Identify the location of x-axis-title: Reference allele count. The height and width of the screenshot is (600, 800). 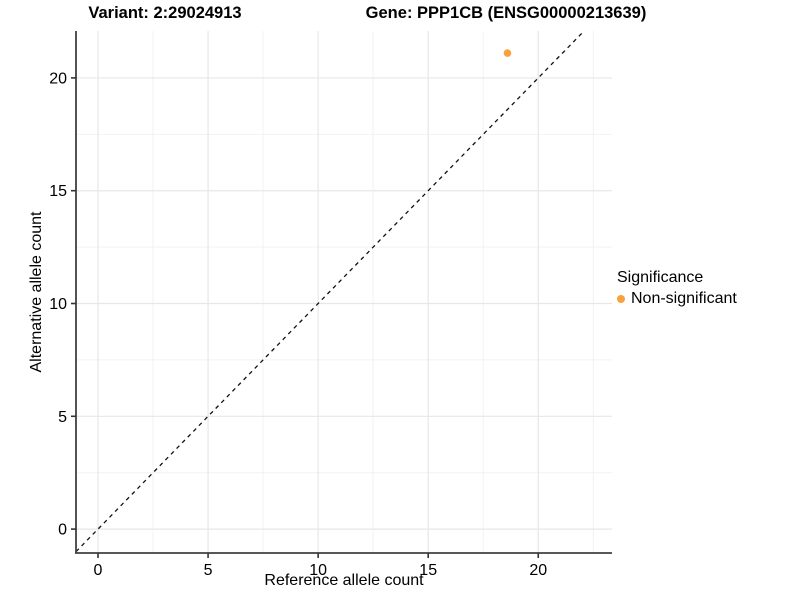
(344, 580).